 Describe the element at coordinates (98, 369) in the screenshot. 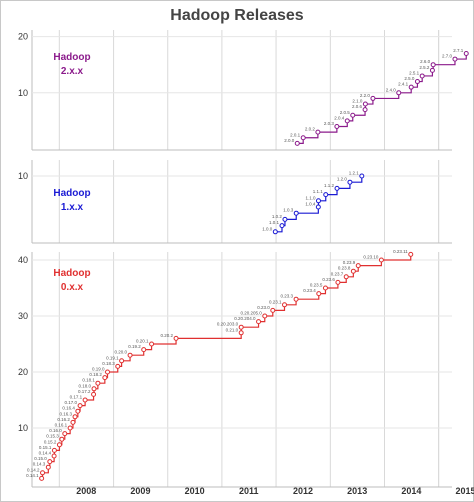

I see `release-label: 0.19.0` at that location.